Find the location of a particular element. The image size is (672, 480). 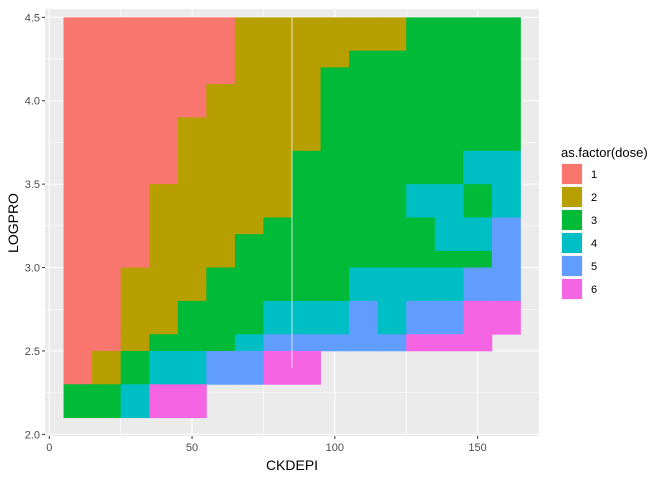

legend-title: as.factor(dose) is located at coordinates (604, 152).